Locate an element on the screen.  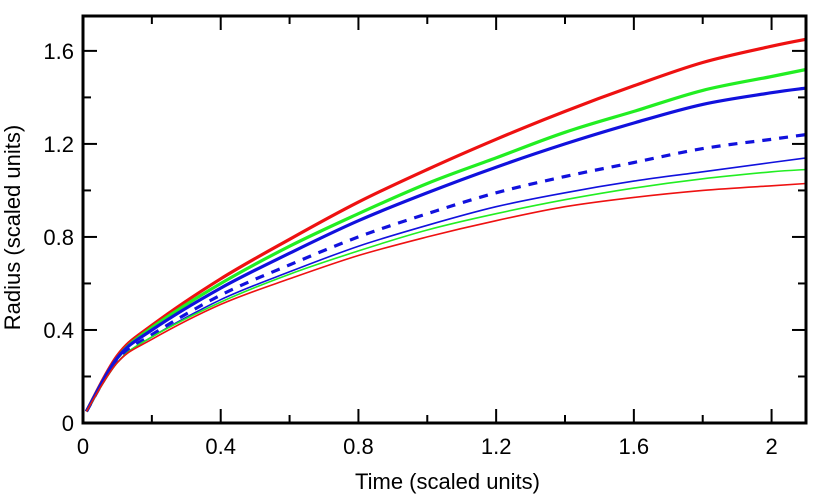
y-tick-label: 0.4 is located at coordinates (58, 330).